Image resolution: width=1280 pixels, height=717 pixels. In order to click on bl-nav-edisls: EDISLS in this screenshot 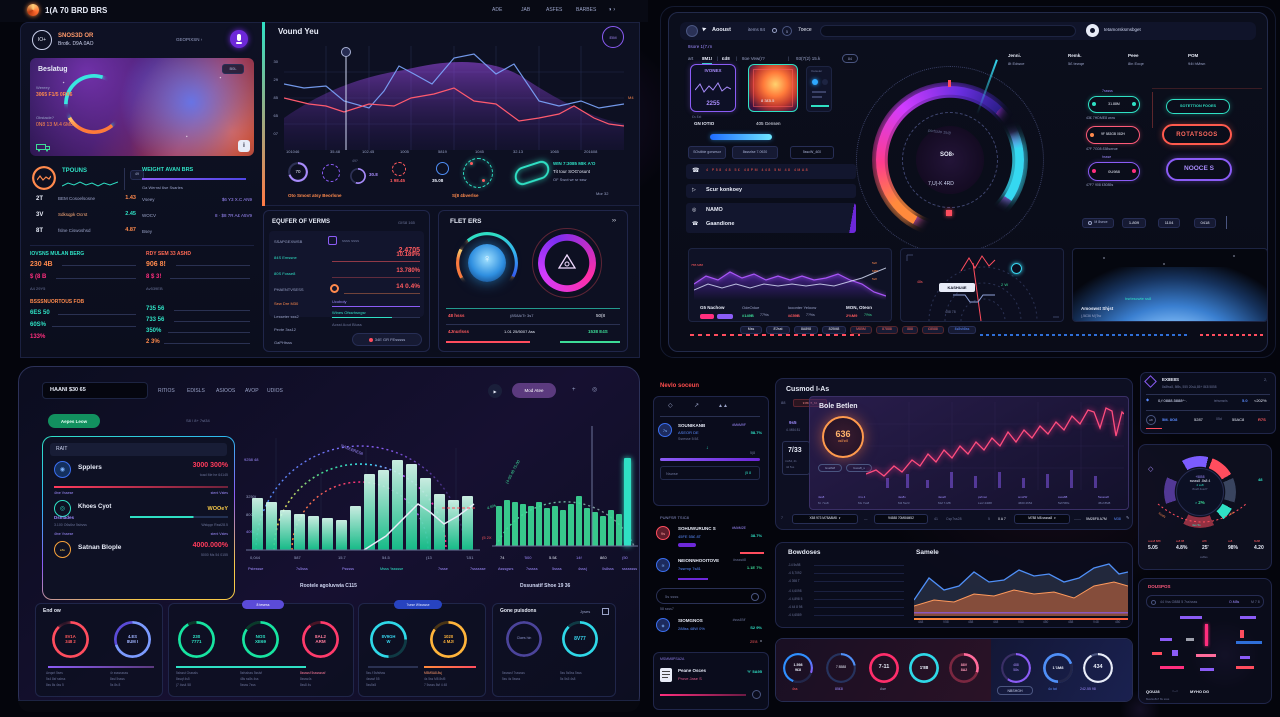, I will do `click(196, 391)`.